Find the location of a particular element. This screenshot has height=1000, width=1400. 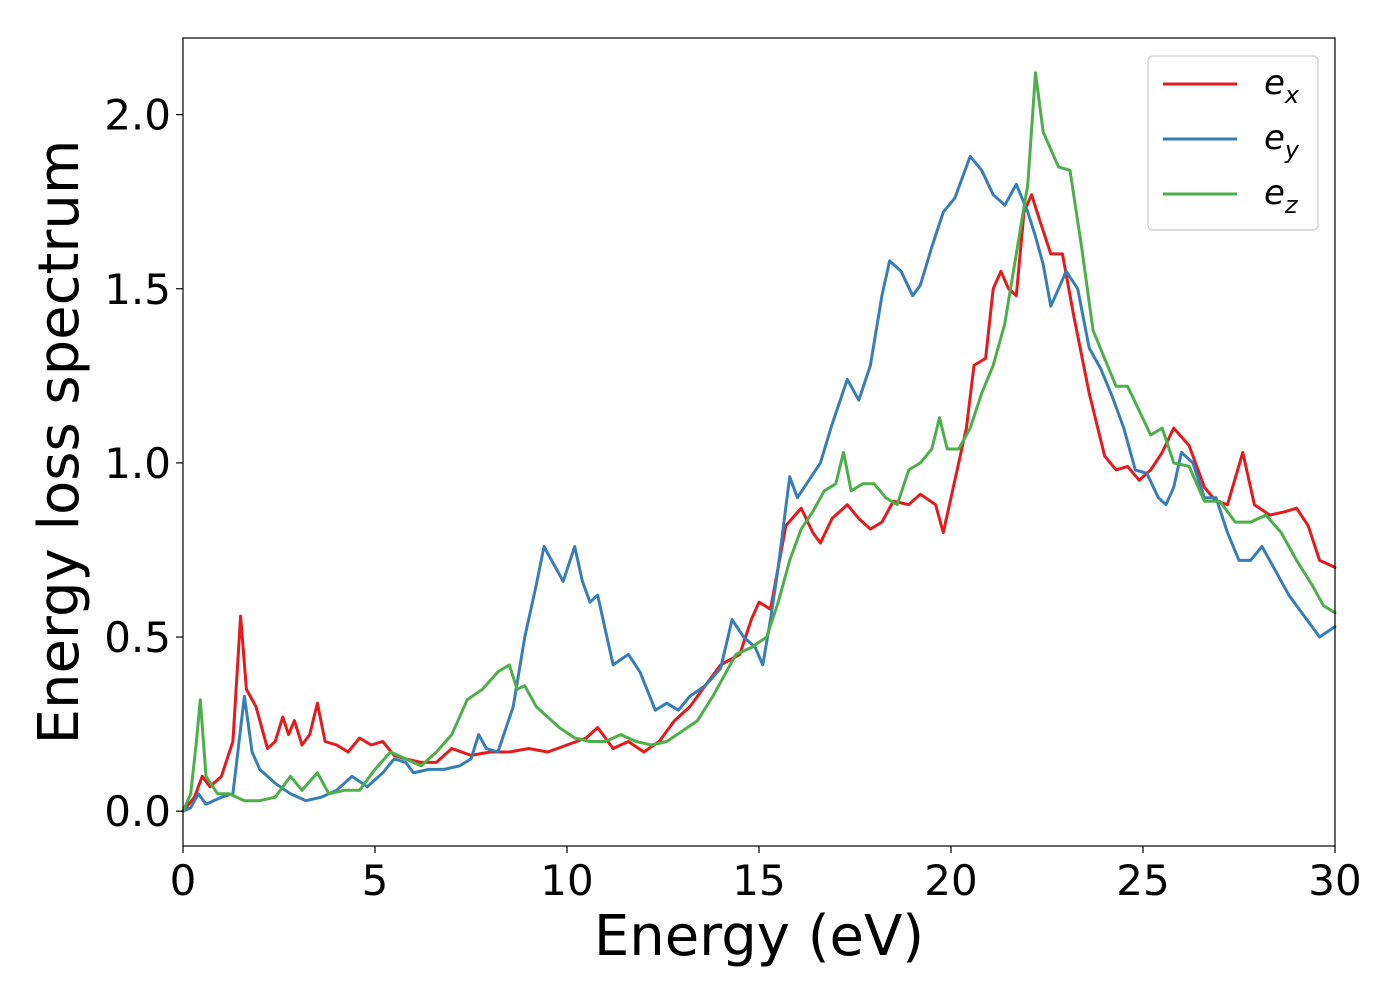

legend-items: ex ey ez is located at coordinates (1231, 141).